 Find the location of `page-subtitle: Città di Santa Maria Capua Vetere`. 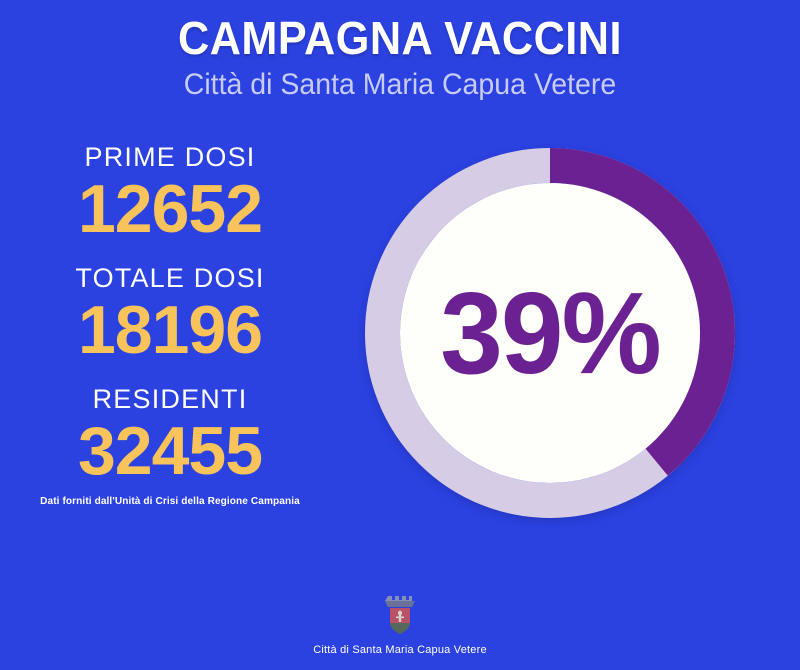

page-subtitle: Città di Santa Maria Capua Vetere is located at coordinates (400, 85).